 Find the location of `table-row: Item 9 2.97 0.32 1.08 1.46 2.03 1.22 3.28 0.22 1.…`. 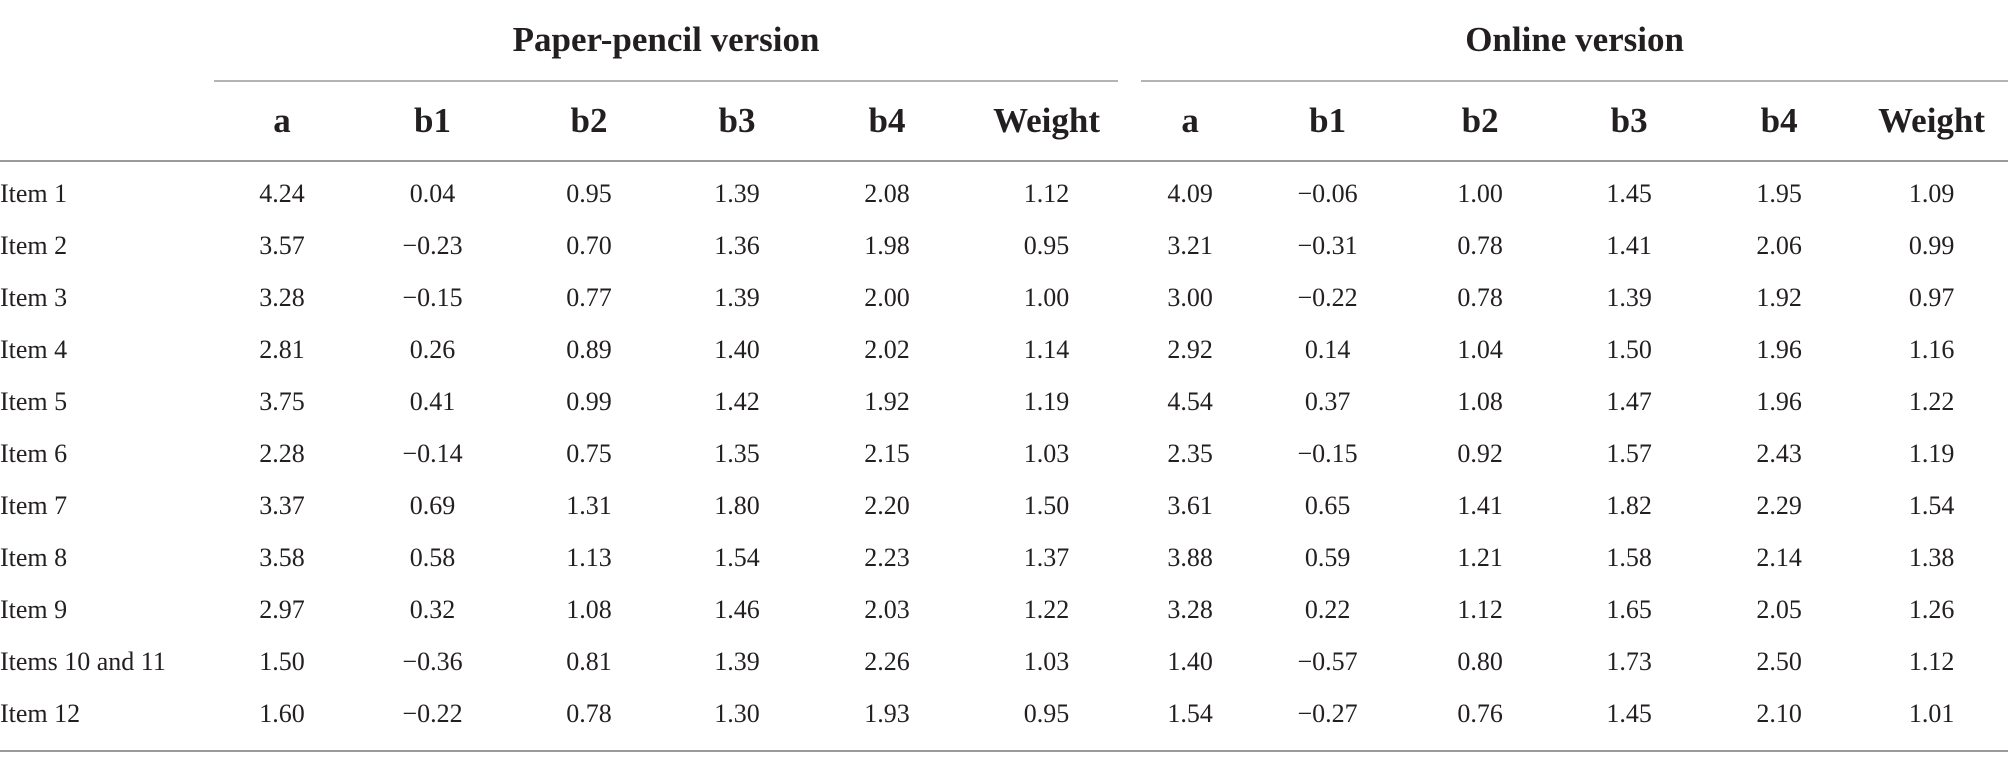

table-row: Item 9 2.97 0.32 1.08 1.46 2.03 1.22 3.28 0.22 1.… is located at coordinates (1004, 610).